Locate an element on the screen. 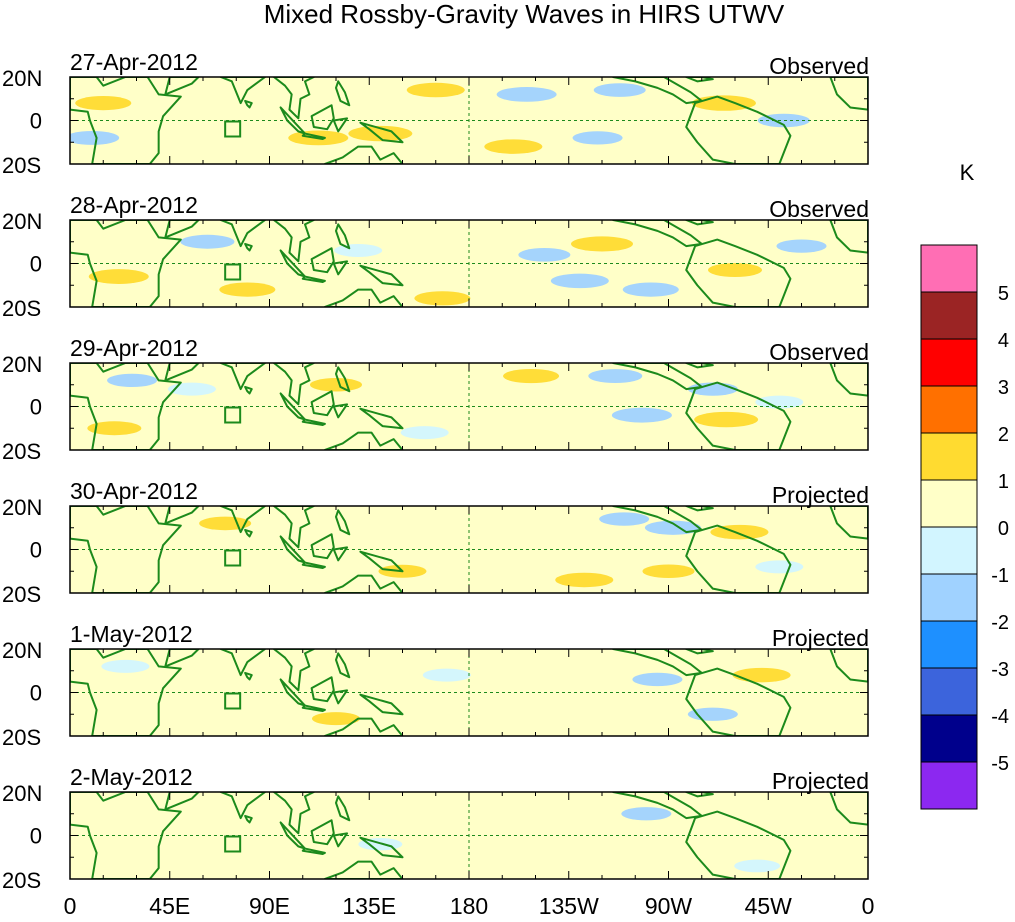  x-tick-label: 135W is located at coordinates (569, 906).